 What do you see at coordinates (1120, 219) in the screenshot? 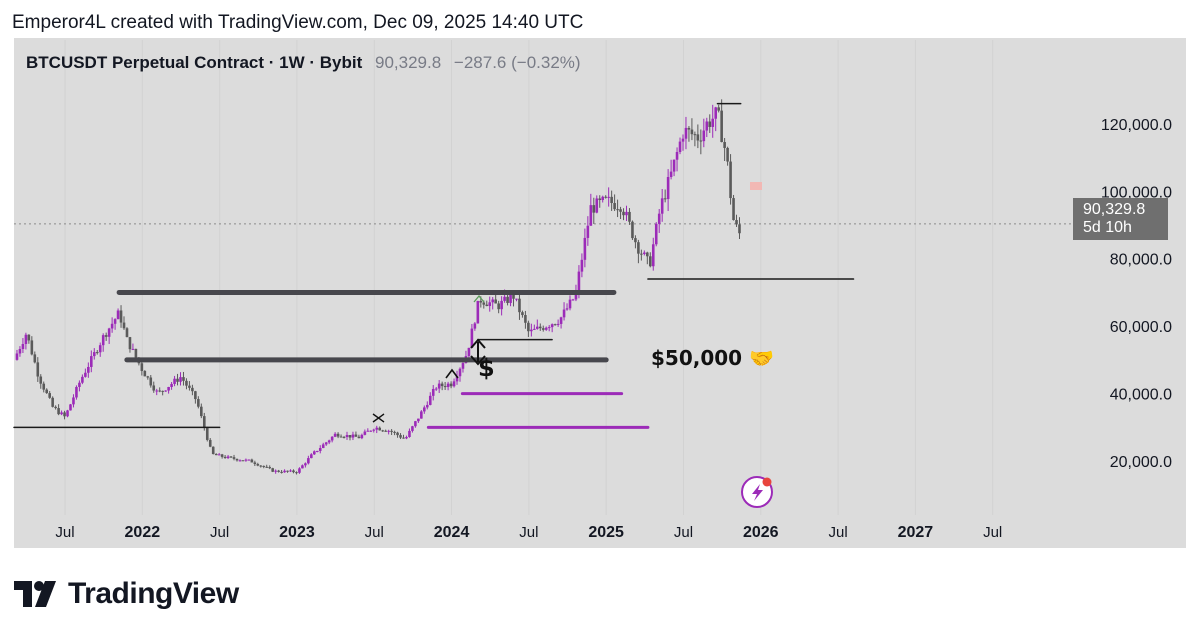
I see `last-price-tag: 90,329.8 5d 10h` at bounding box center [1120, 219].